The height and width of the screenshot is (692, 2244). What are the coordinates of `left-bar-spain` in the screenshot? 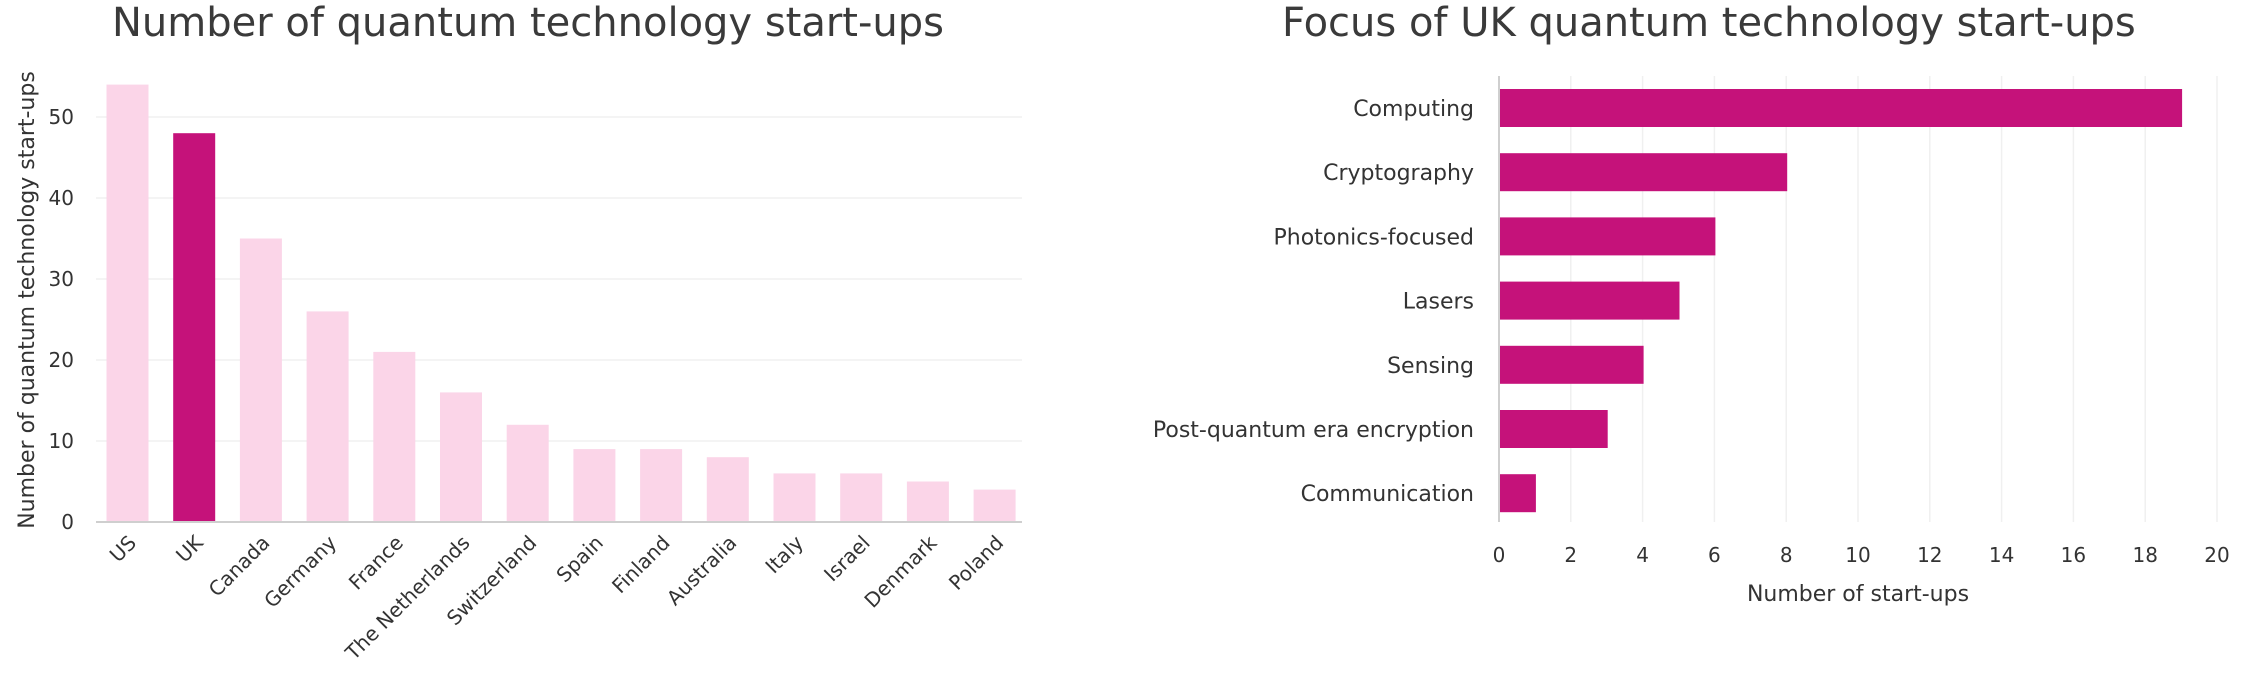 It's located at (594, 485).